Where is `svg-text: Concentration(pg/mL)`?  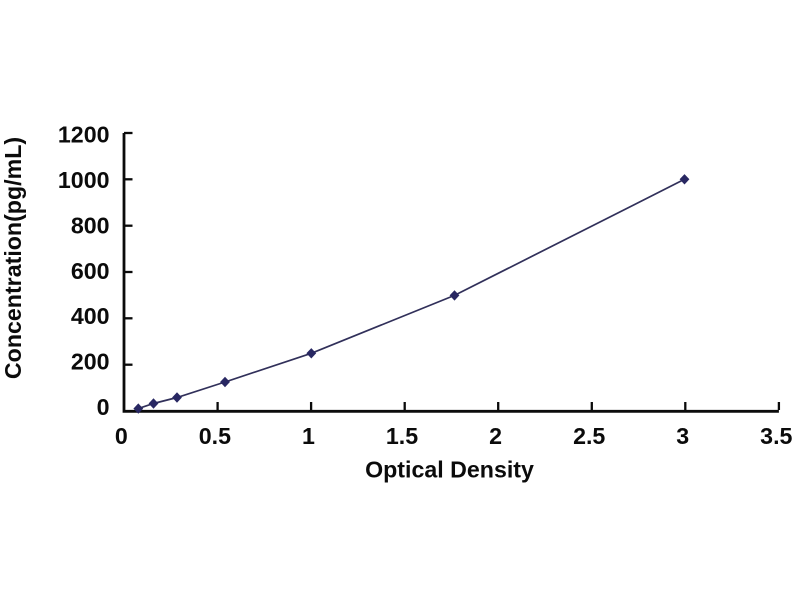
svg-text: Concentration(pg/mL) is located at coordinates (13, 258).